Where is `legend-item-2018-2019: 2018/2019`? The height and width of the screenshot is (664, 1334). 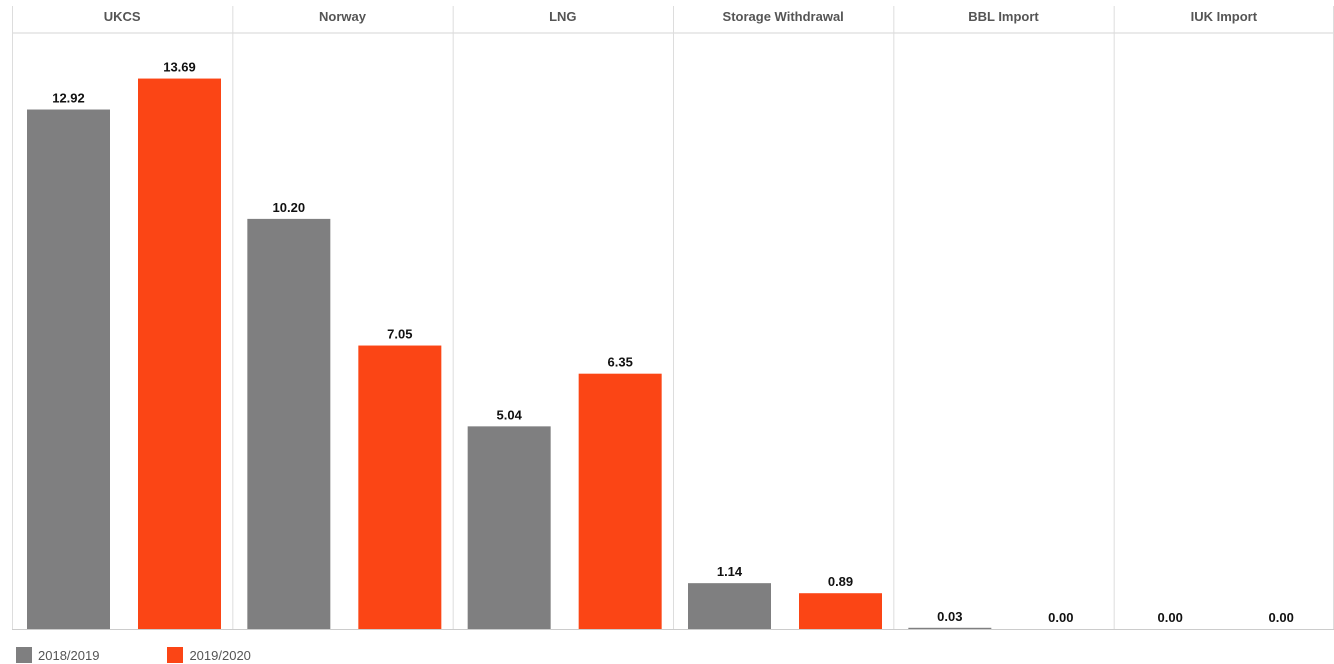 legend-item-2018-2019: 2018/2019 is located at coordinates (57, 655).